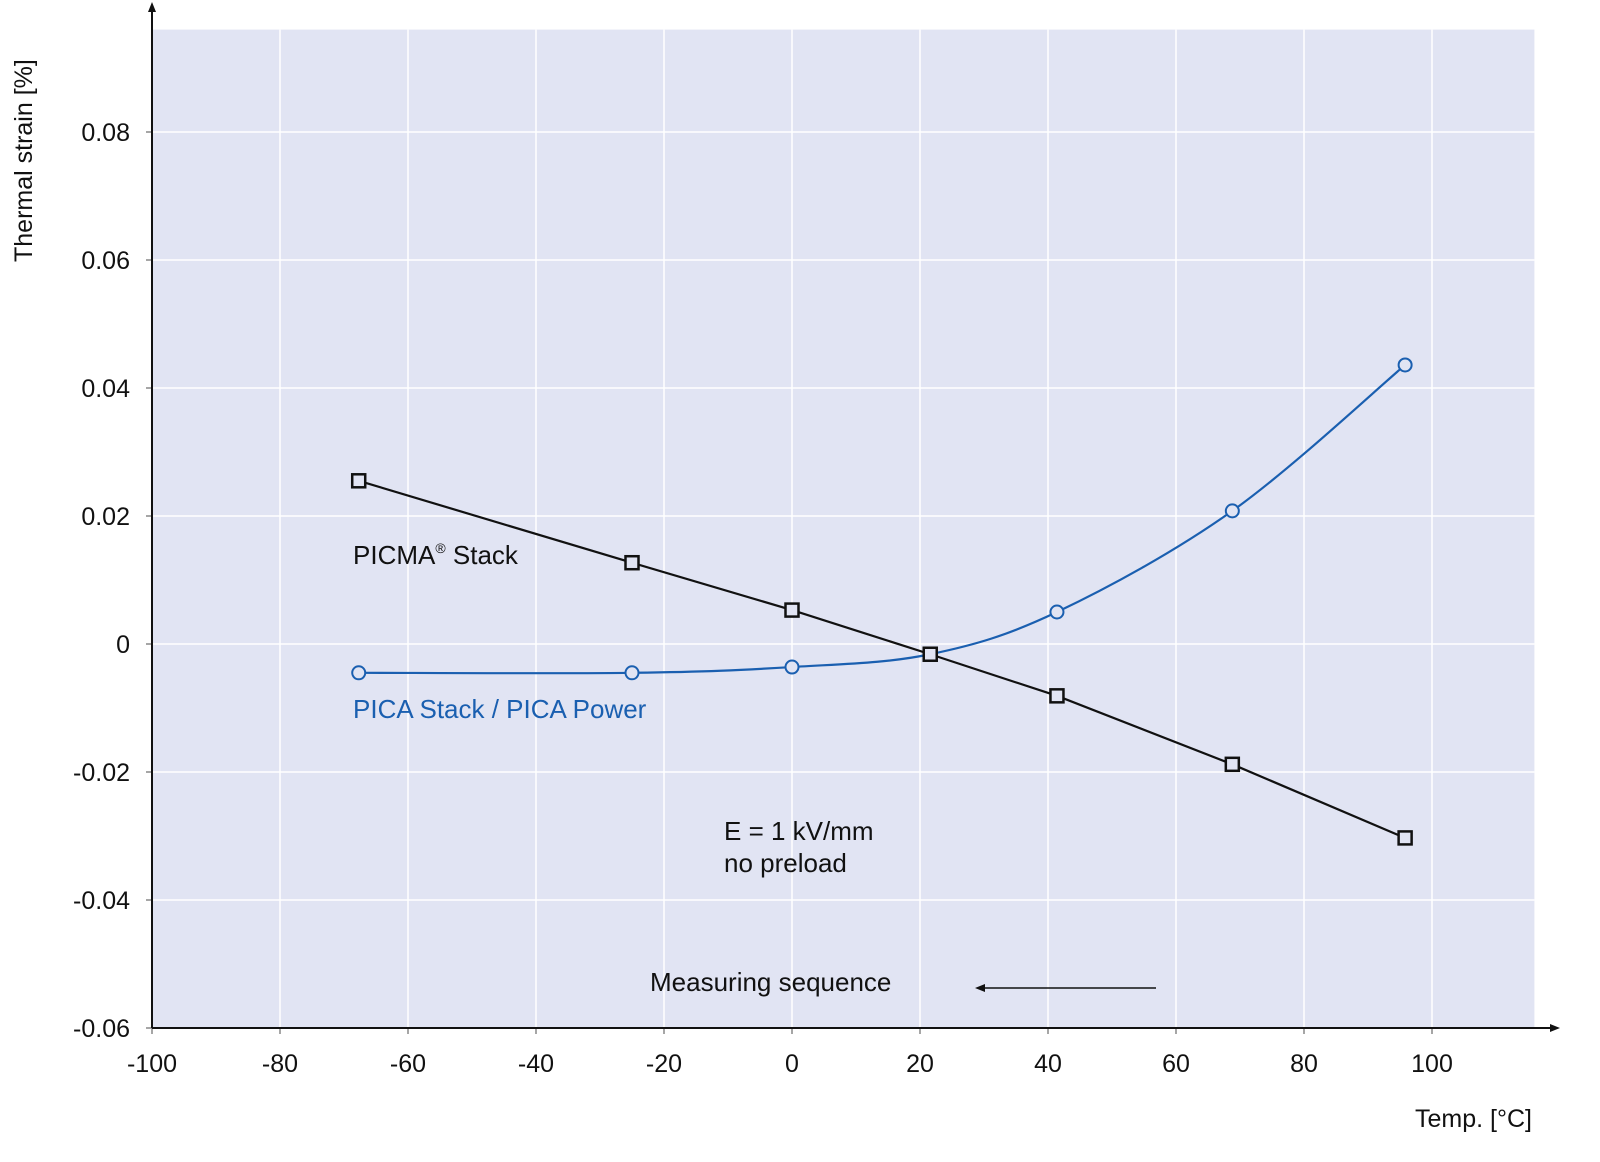 The height and width of the screenshot is (1162, 1600). I want to click on x-tick-label: 0, so click(792, 1064).